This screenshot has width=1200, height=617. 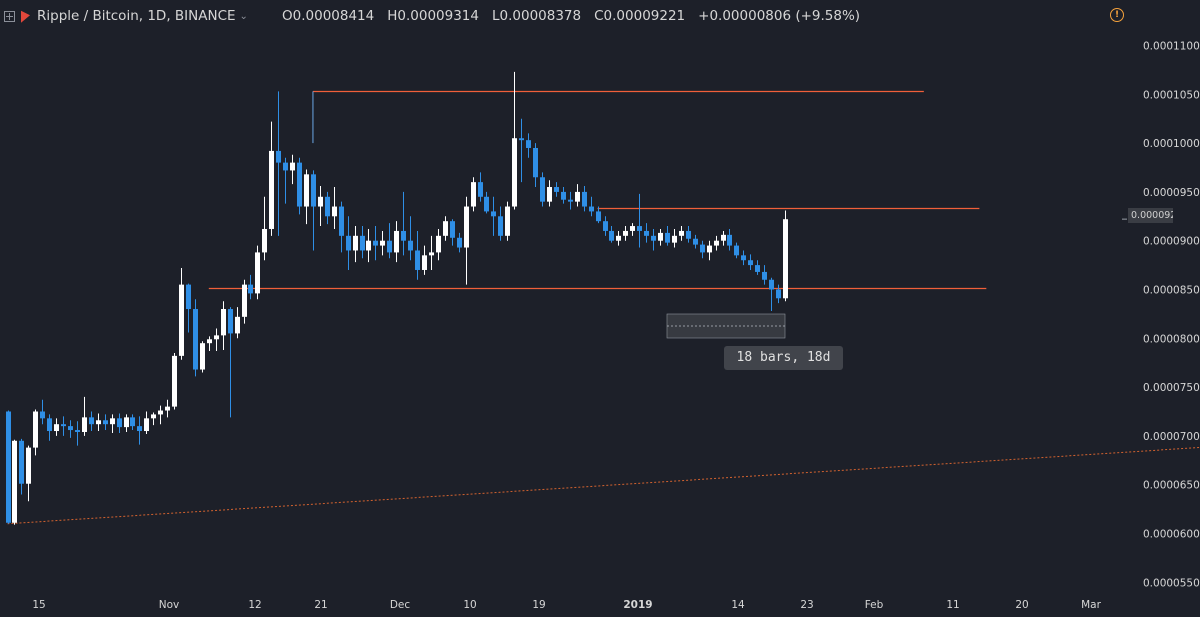 What do you see at coordinates (1117, 15) in the screenshot?
I see `alert-icon: !` at bounding box center [1117, 15].